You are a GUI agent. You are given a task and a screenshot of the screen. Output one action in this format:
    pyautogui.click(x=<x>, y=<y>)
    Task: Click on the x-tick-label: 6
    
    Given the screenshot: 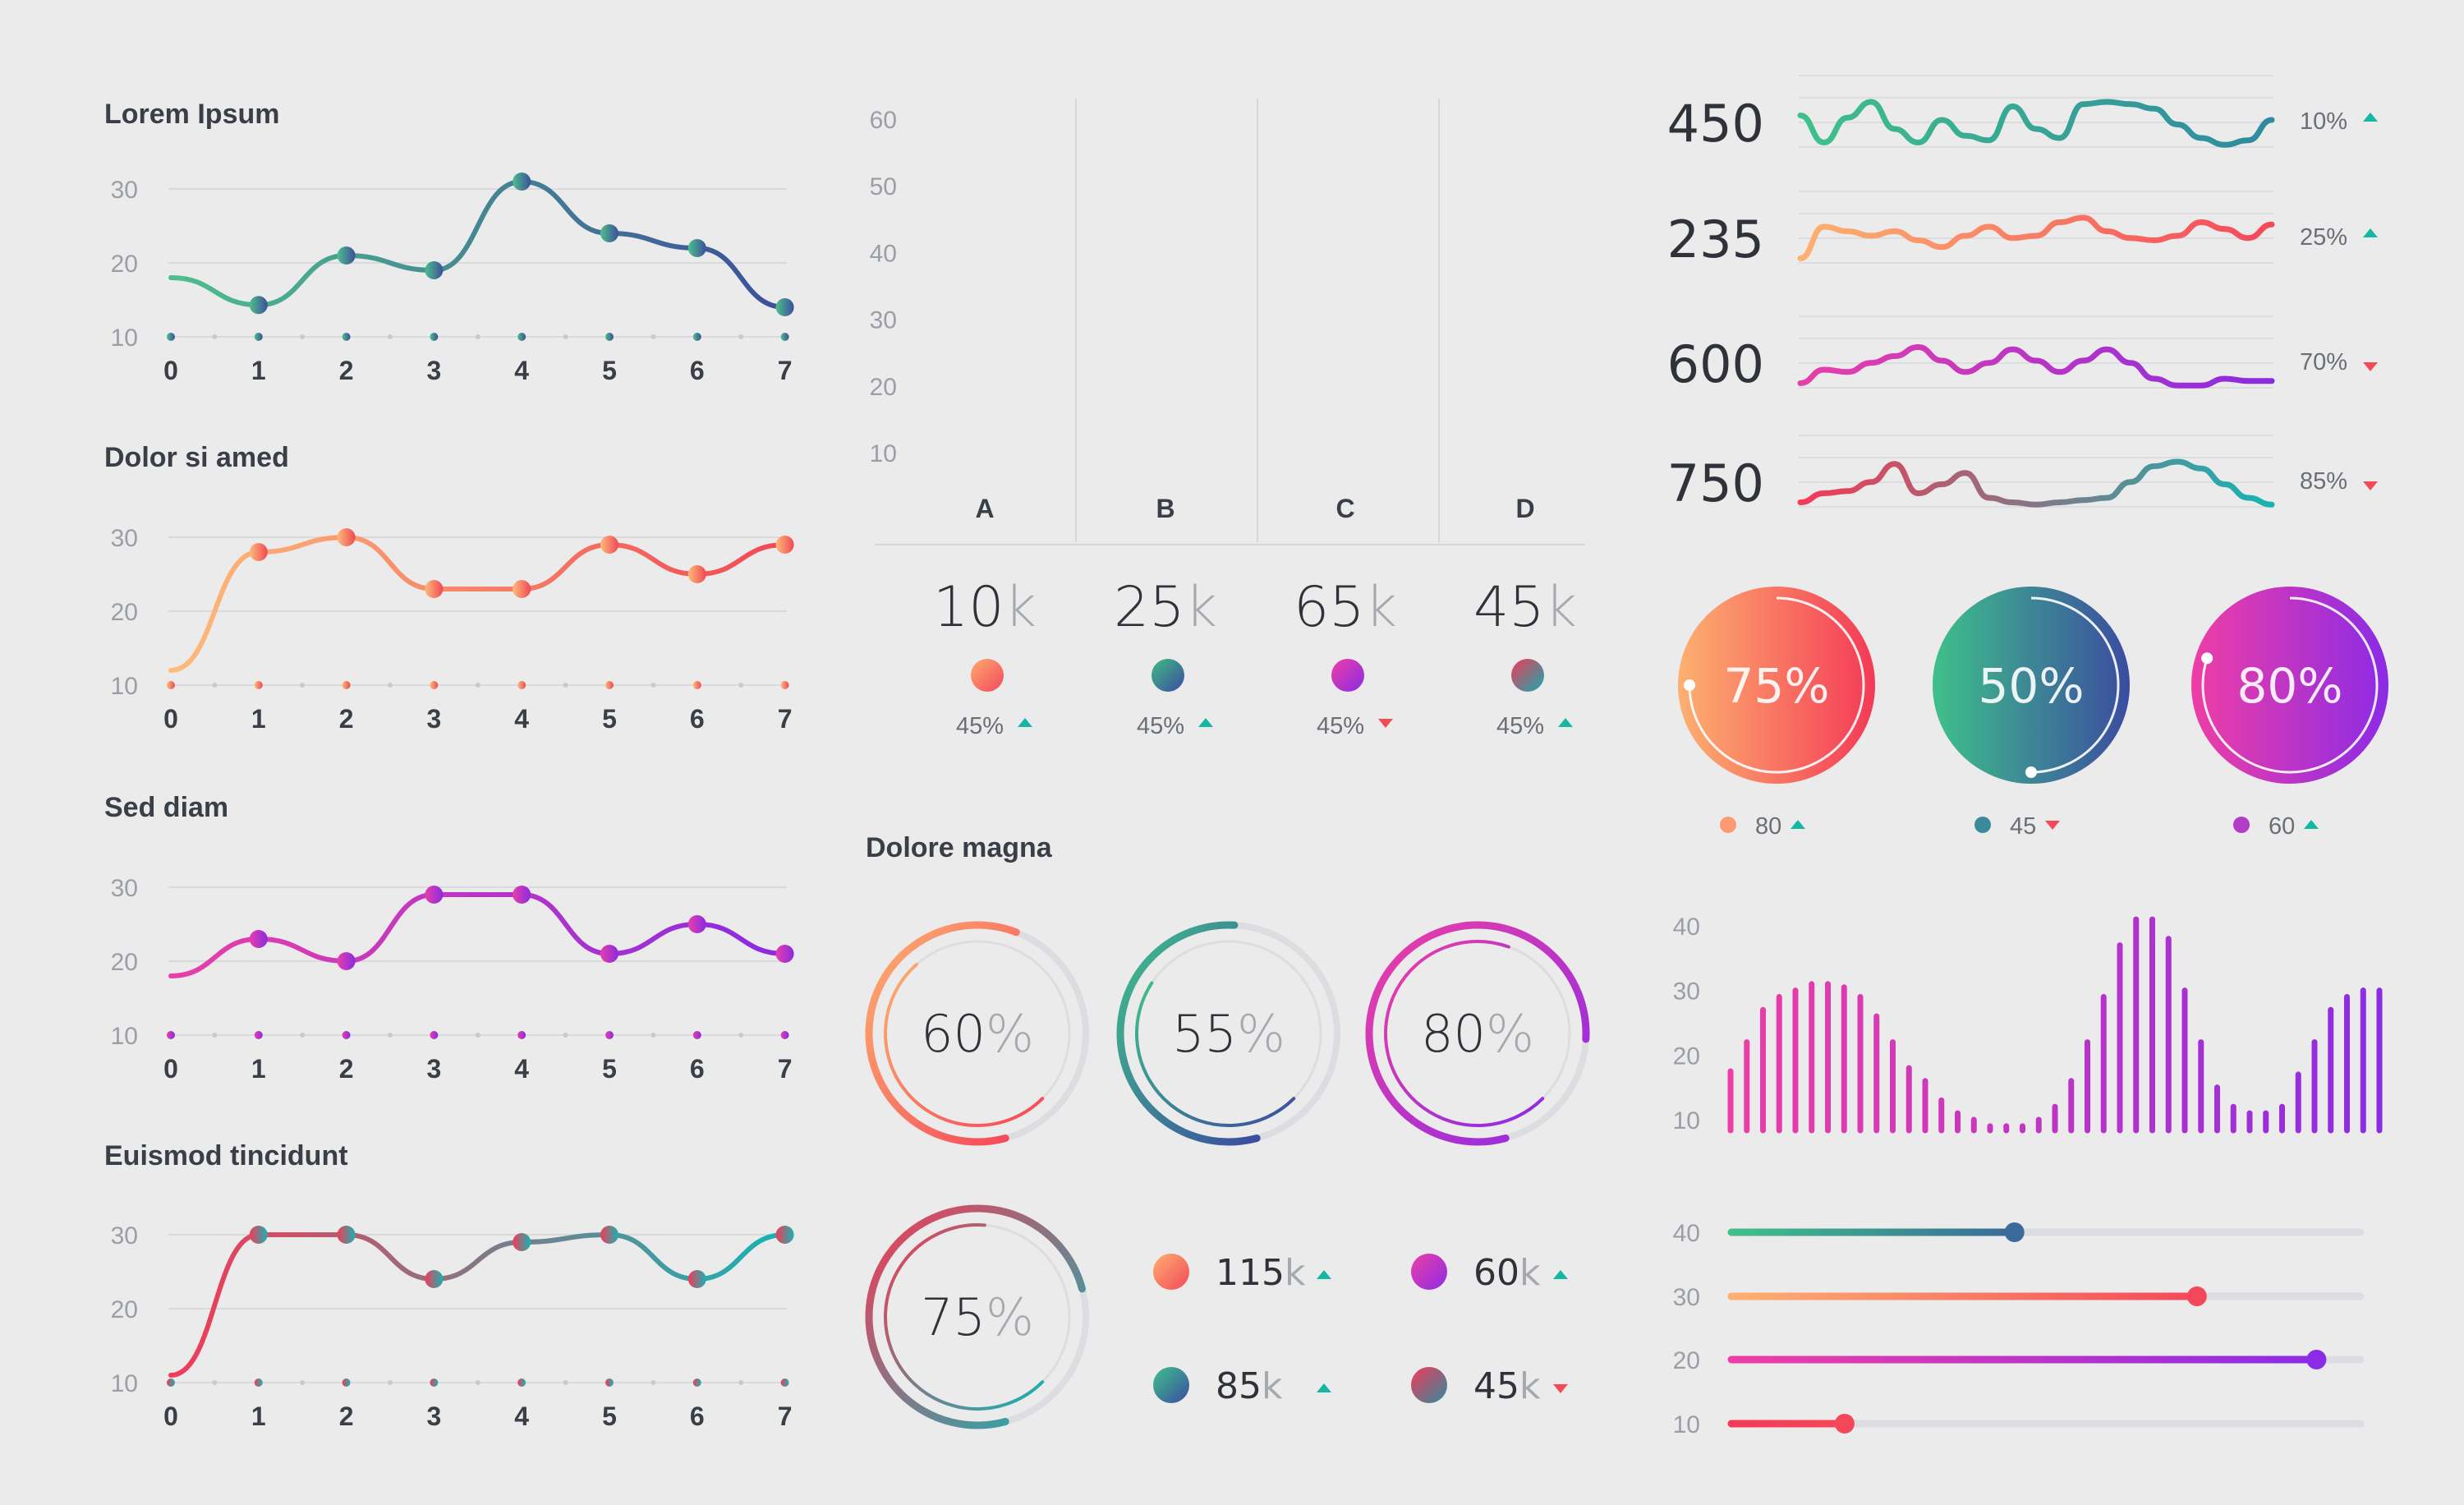 What is the action you would take?
    pyautogui.click(x=697, y=1069)
    